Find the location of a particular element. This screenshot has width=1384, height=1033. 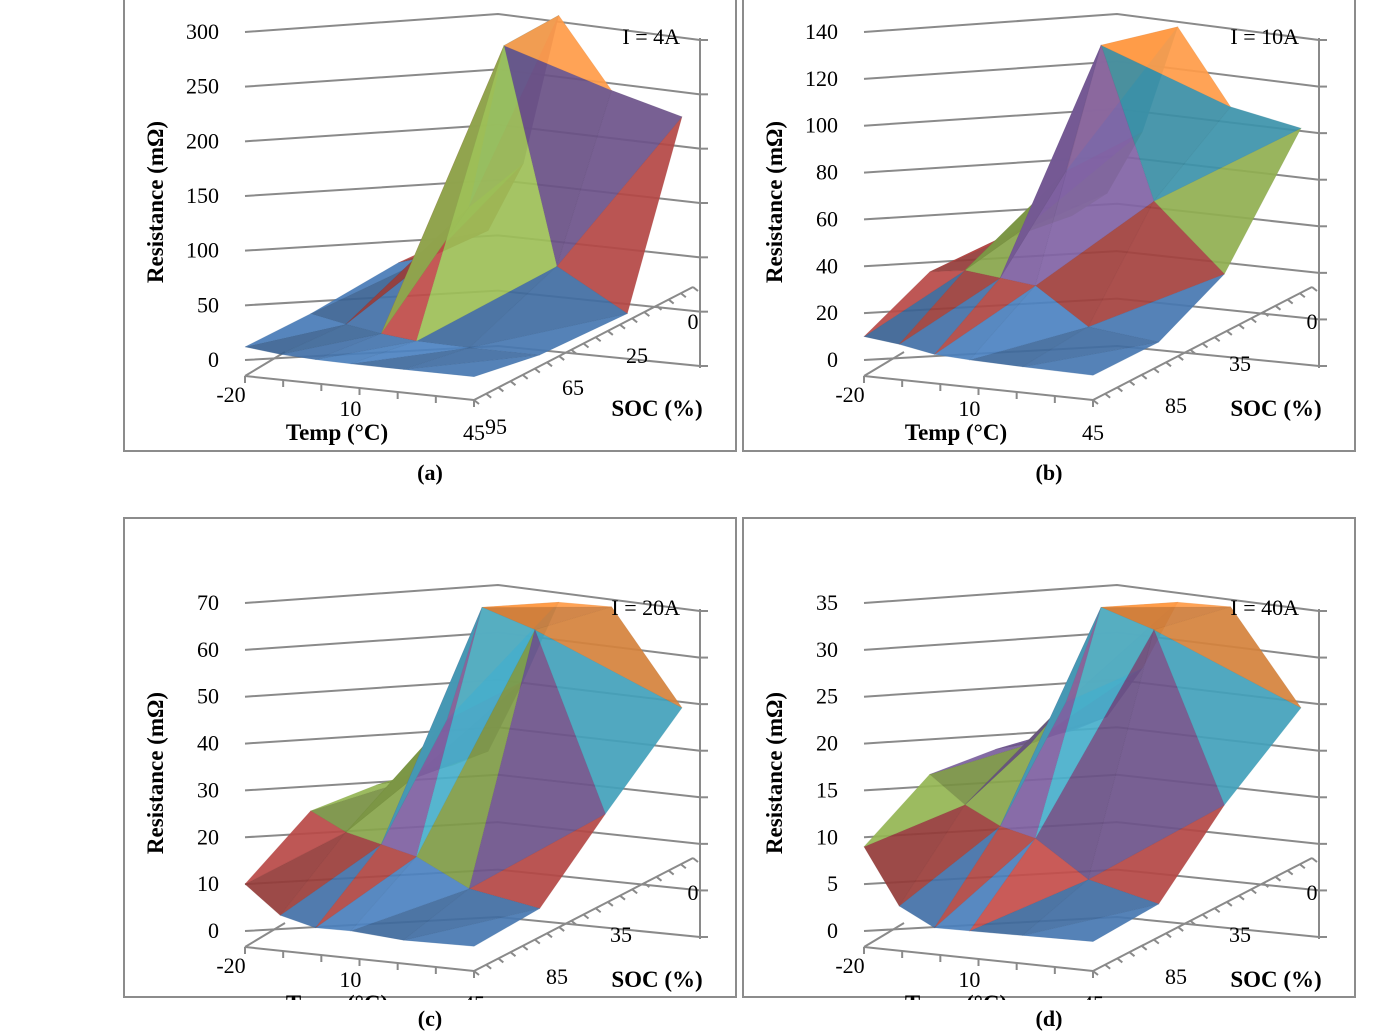

x-tick-label: -20 is located at coordinates (230, 394).